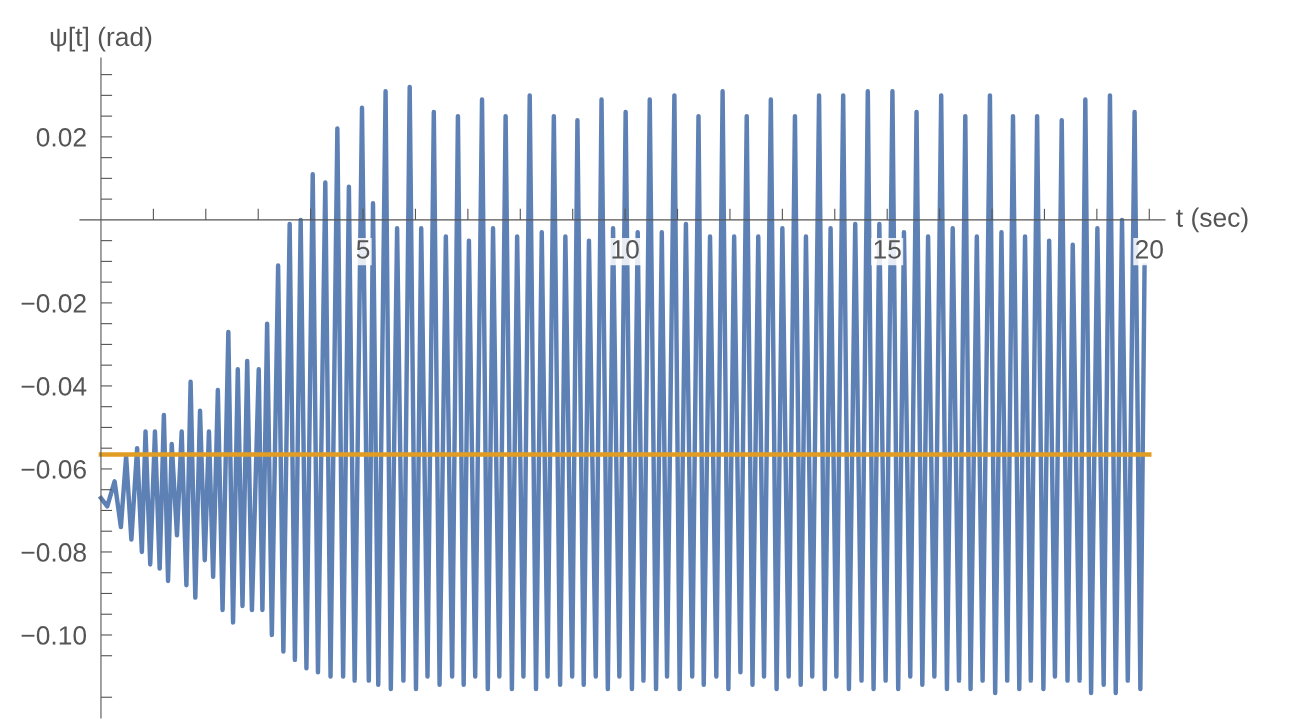 The width and height of the screenshot is (1290, 728). What do you see at coordinates (101, 39) in the screenshot?
I see `y-axis-title: ψ[t] (rad)` at bounding box center [101, 39].